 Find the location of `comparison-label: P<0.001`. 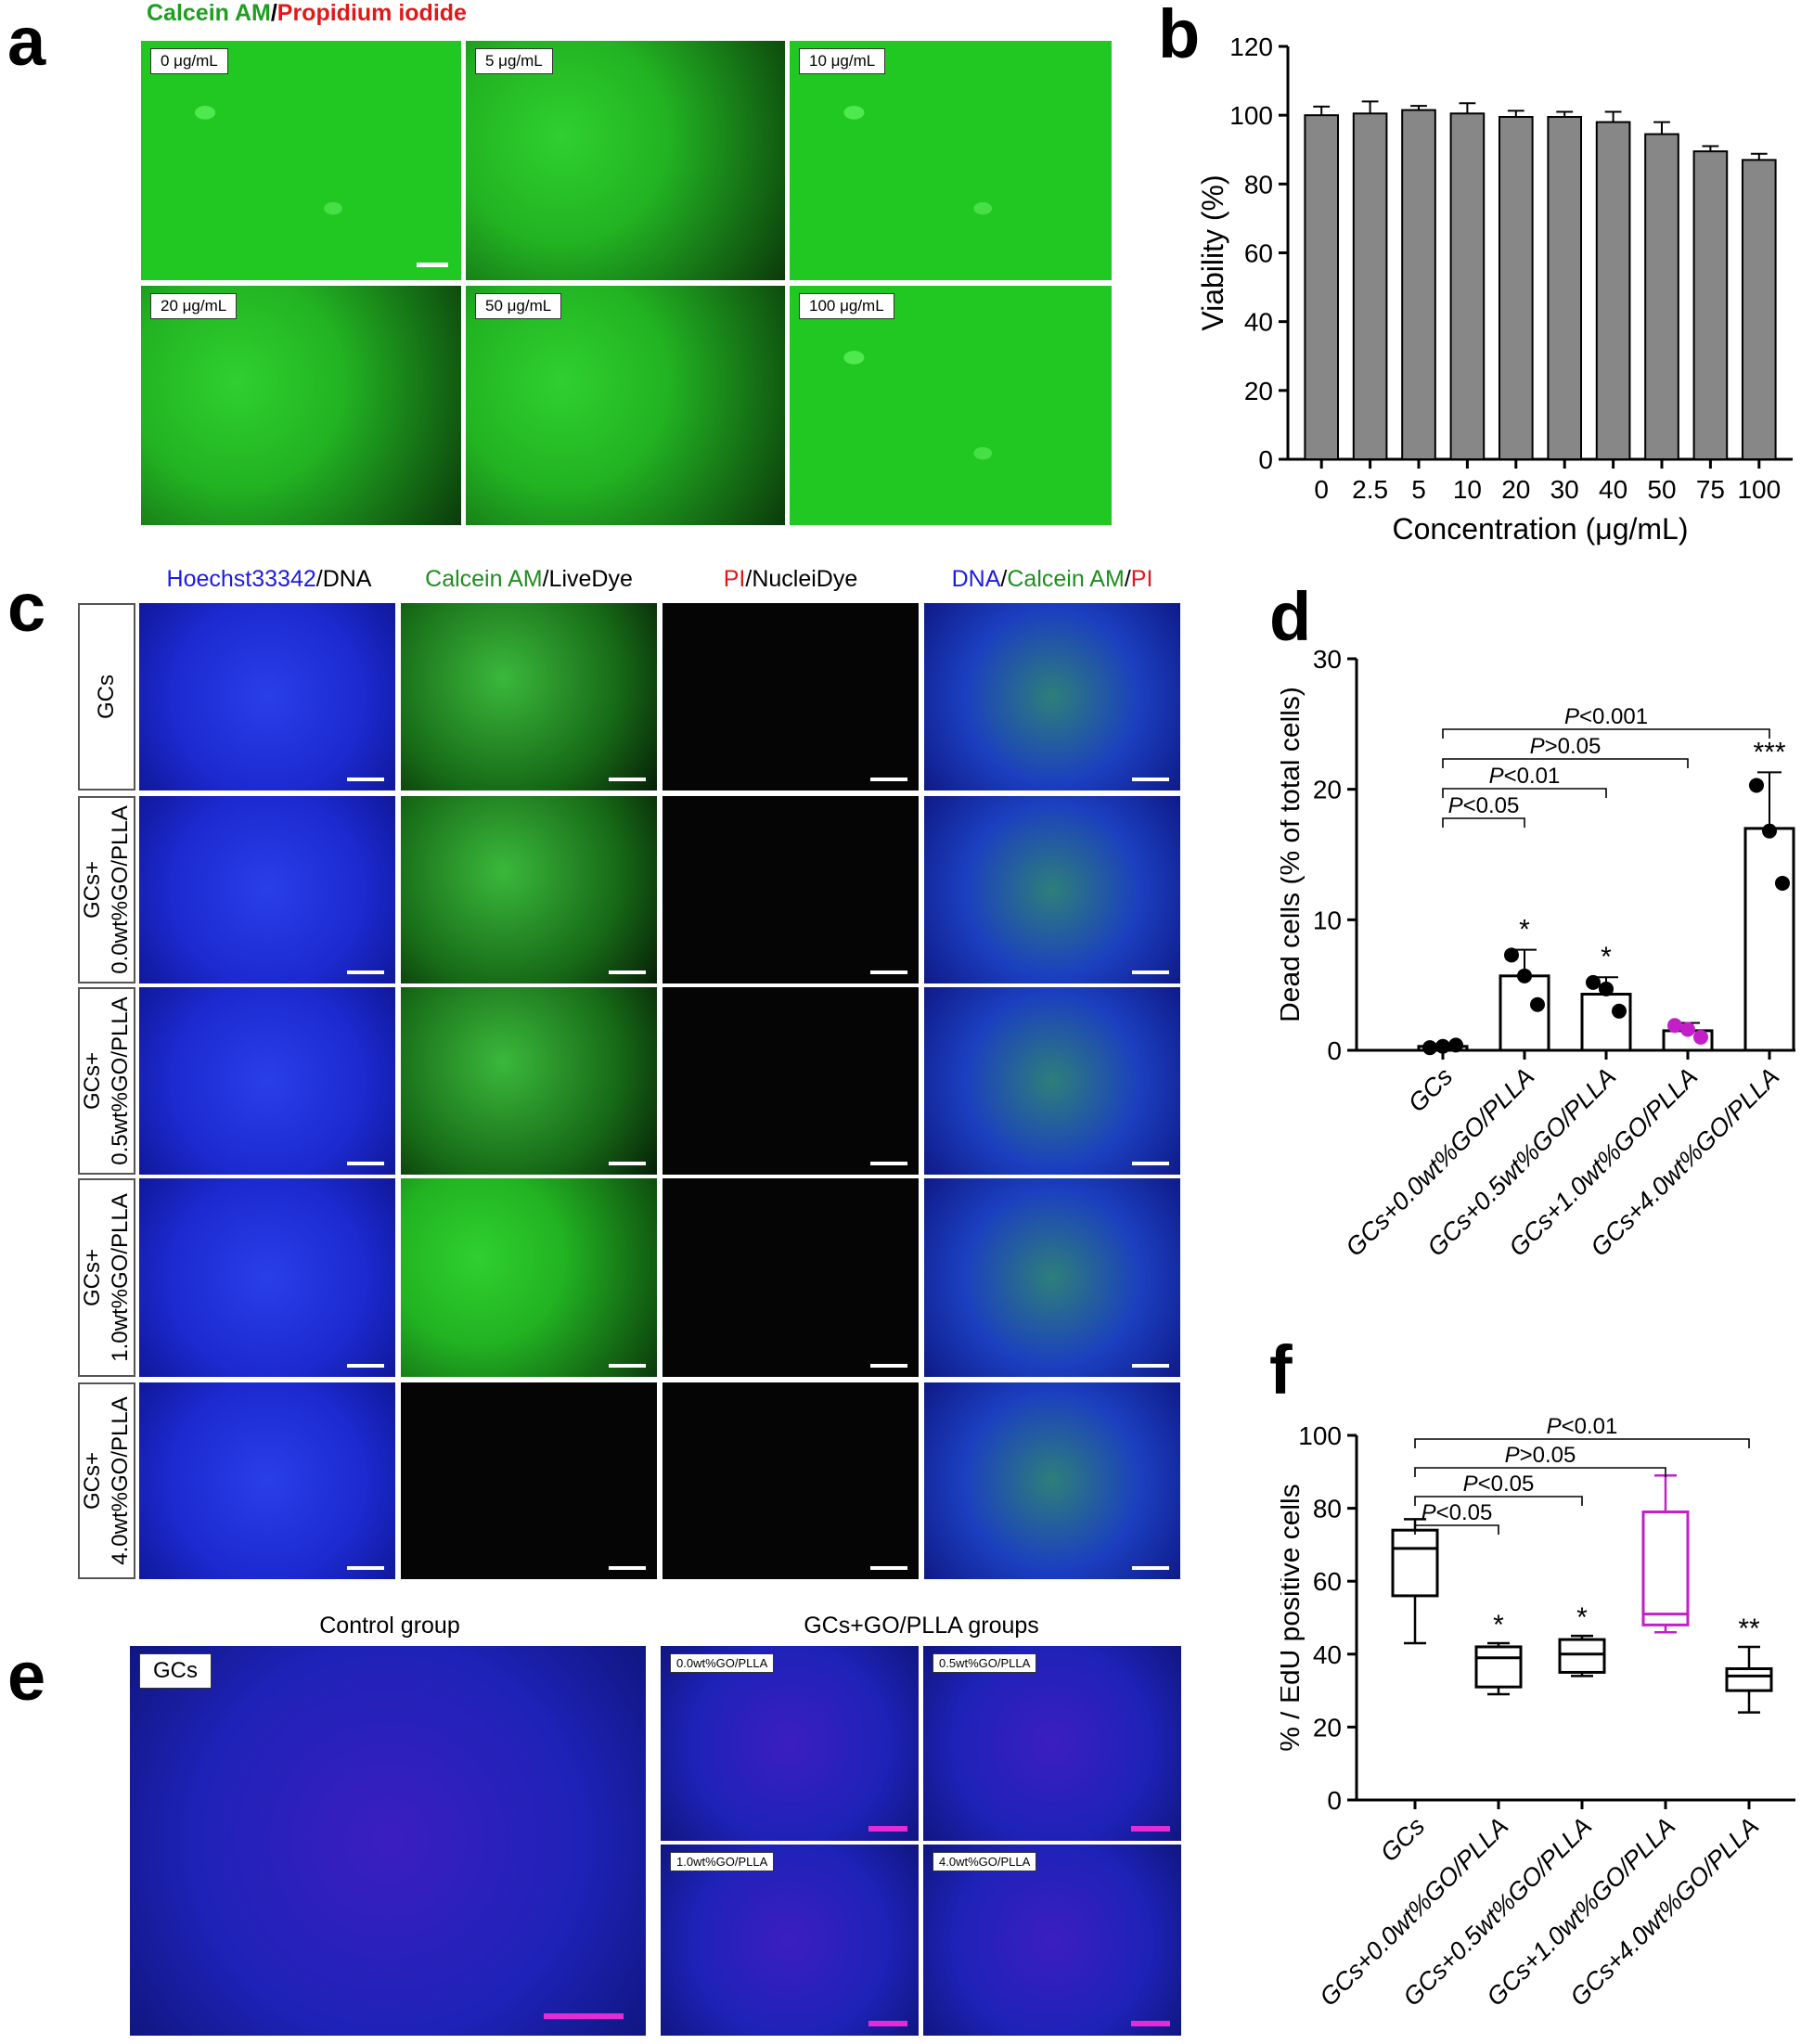

comparison-label: P<0.001 is located at coordinates (1606, 716).